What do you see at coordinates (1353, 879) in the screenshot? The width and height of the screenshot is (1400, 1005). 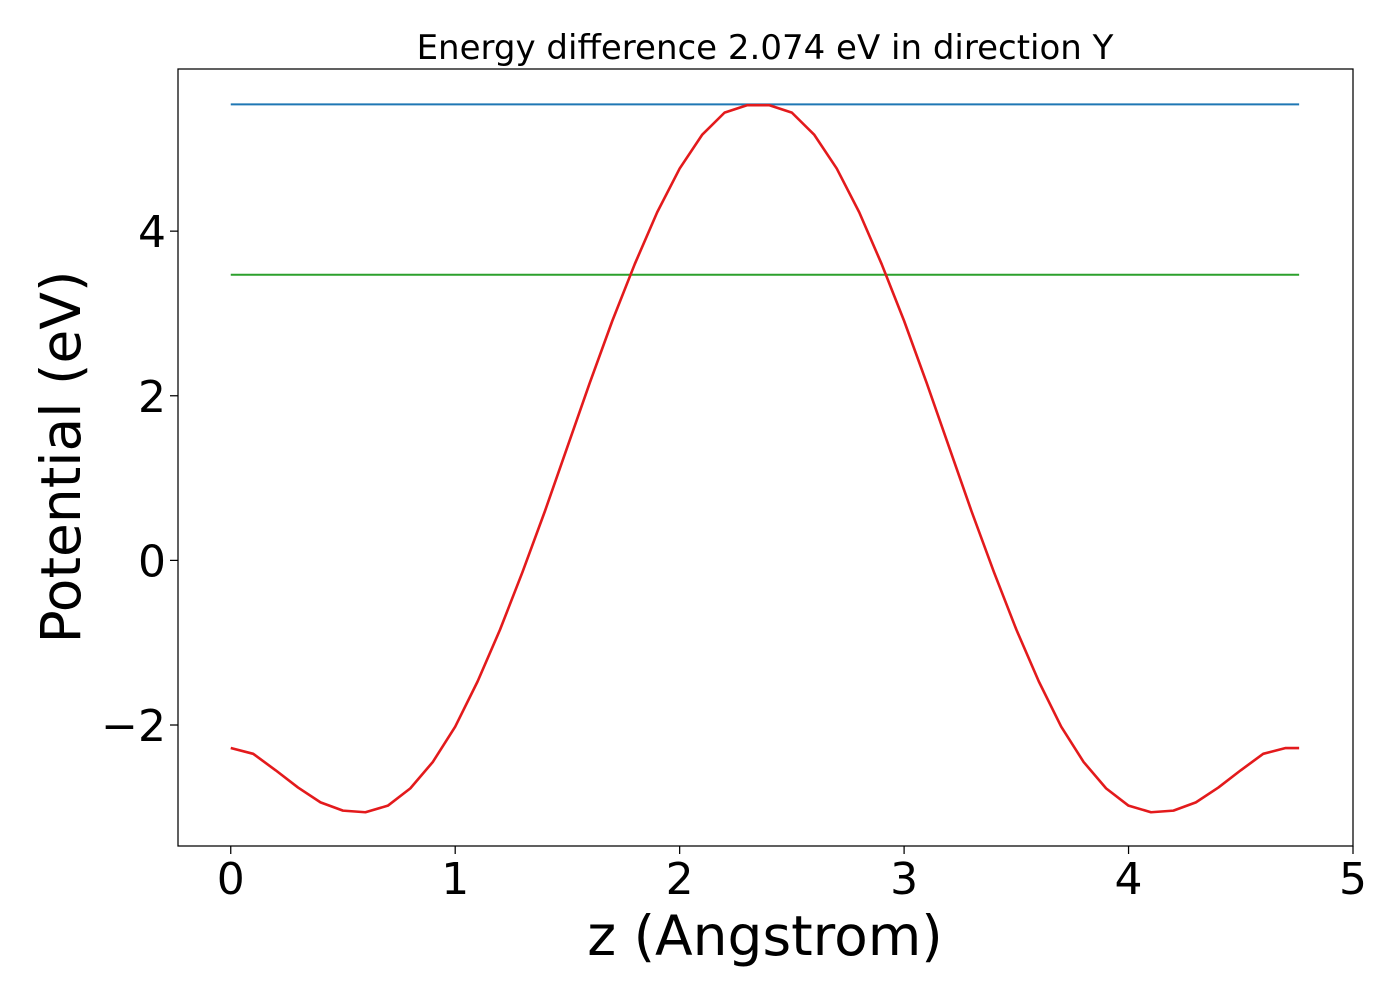 I see `x-tick-label: 5` at bounding box center [1353, 879].